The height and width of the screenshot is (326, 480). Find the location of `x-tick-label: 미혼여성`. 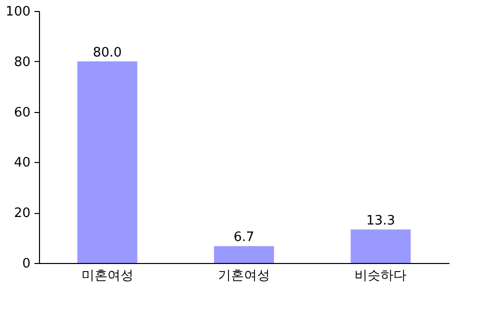

x-tick-label: 미혼여성 is located at coordinates (107, 276).